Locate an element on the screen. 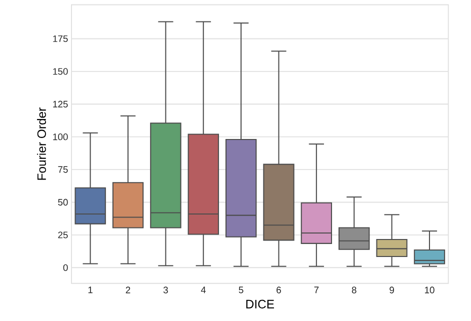  y-tick-label: 125 is located at coordinates (60, 104).